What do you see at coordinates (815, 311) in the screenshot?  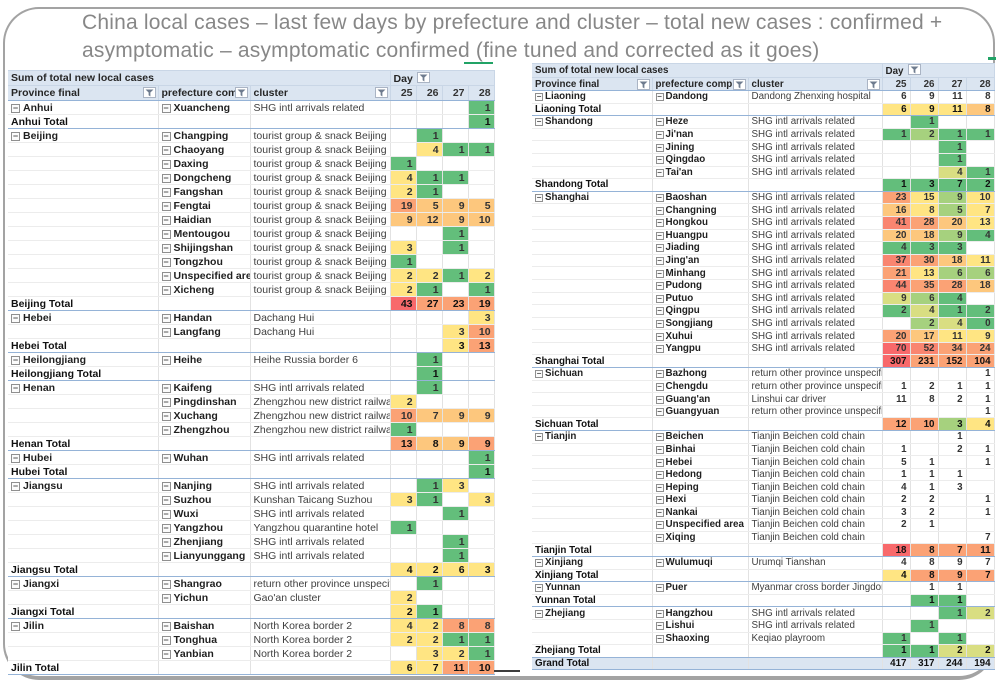 I see `cluster-cell: SHG intl arrivals related` at bounding box center [815, 311].